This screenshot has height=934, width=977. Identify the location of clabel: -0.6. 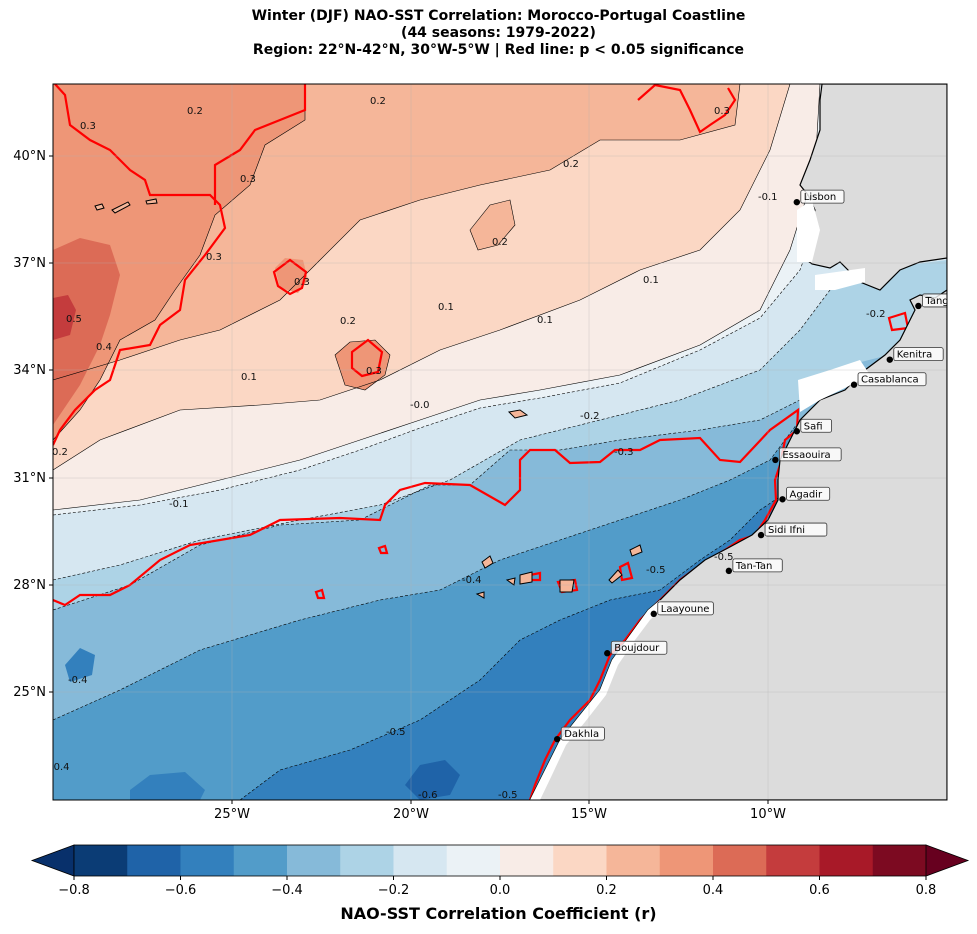
(428, 795).